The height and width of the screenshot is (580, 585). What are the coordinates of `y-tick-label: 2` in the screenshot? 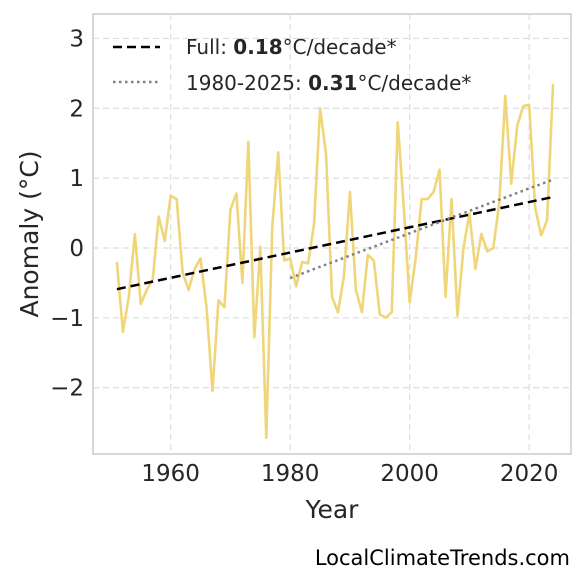 It's located at (76, 109).